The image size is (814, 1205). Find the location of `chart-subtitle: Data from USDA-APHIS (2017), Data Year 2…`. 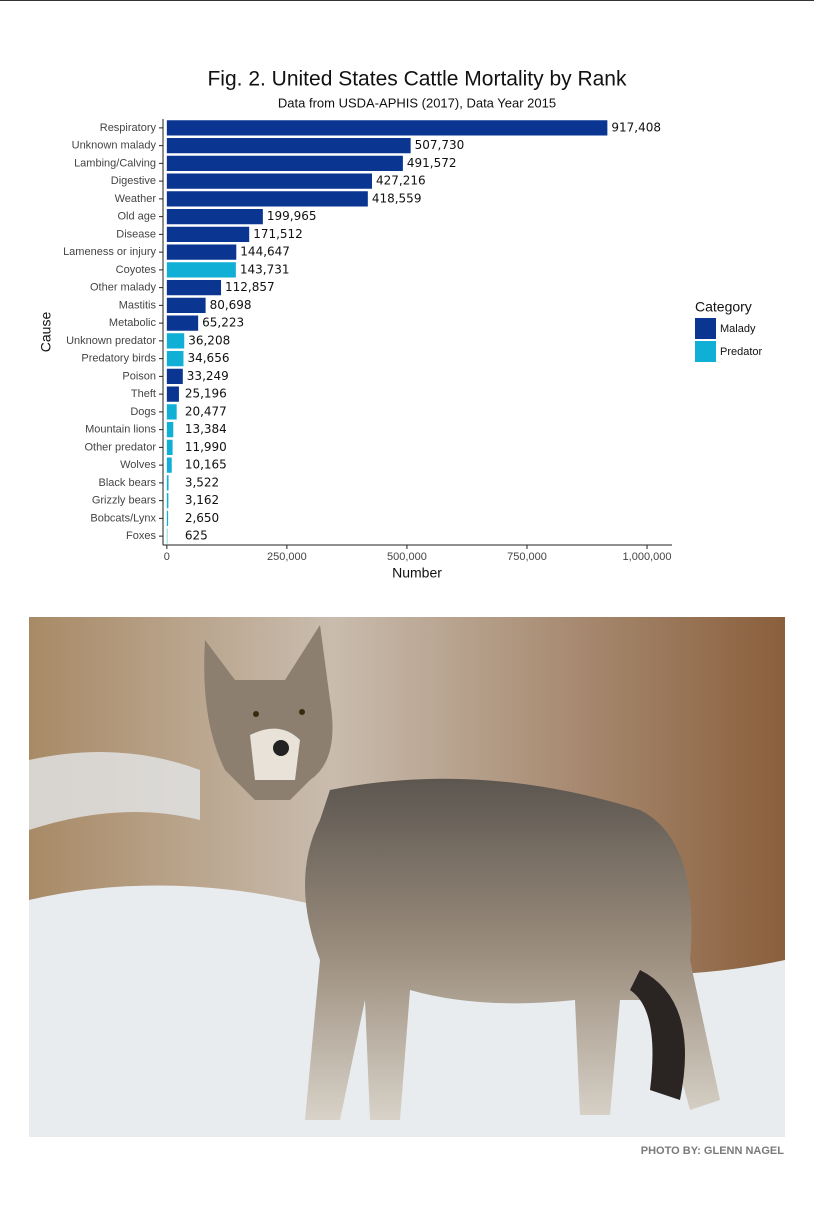

chart-subtitle: Data from USDA-APHIS (2017), Data Year 2… is located at coordinates (417, 102).